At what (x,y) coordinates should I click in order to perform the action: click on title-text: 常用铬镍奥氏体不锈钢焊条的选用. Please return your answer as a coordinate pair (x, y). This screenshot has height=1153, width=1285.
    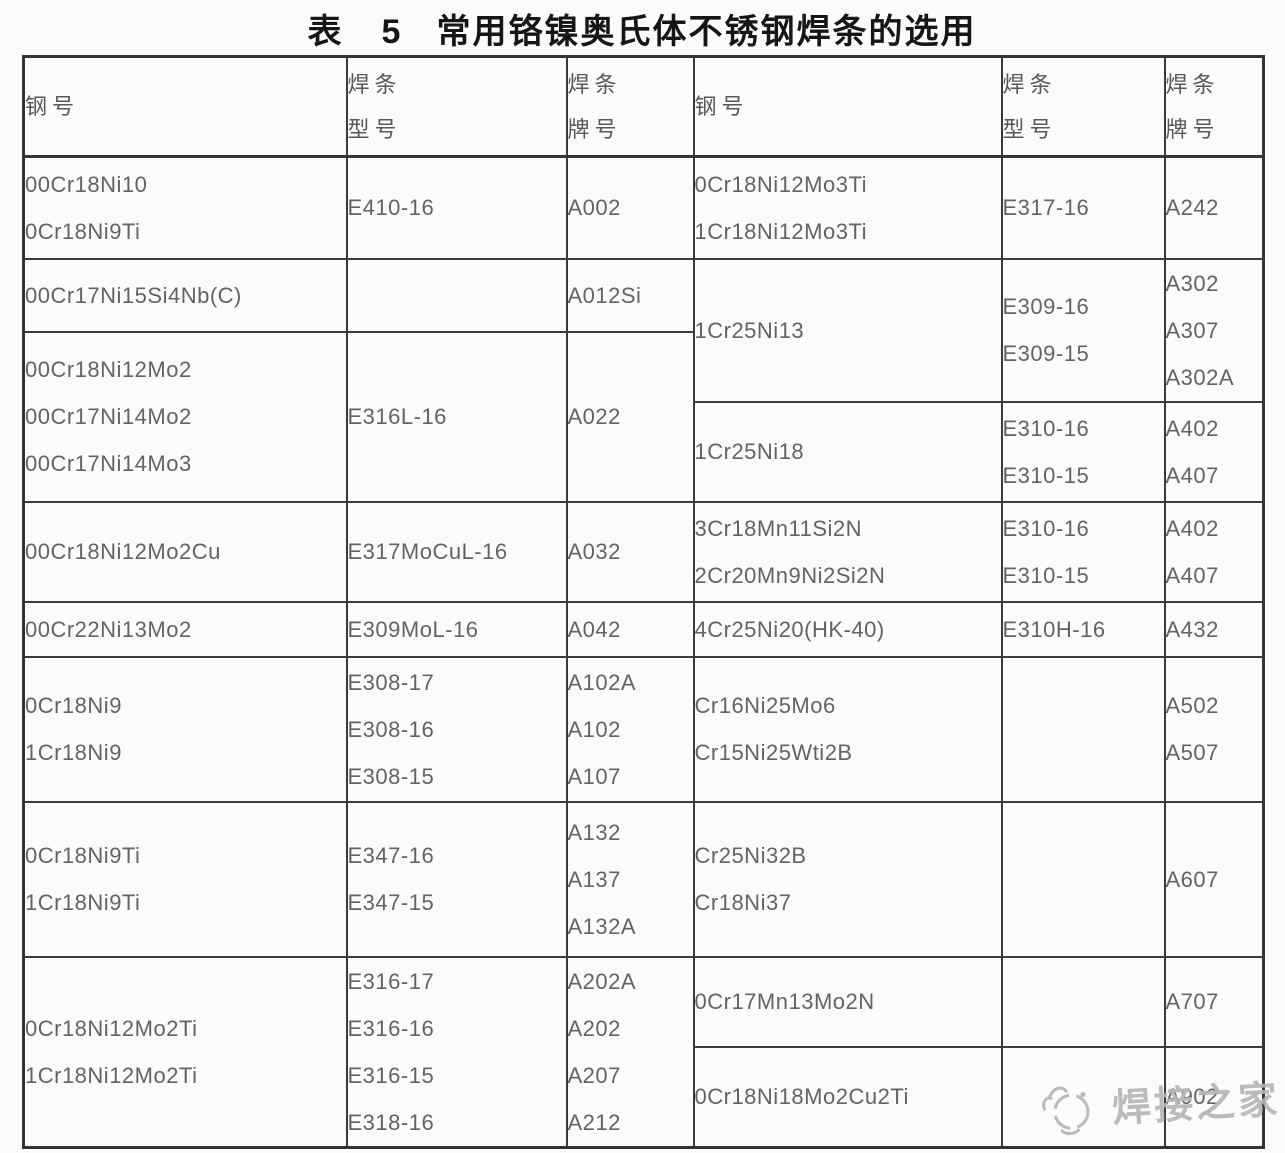
    Looking at the image, I should click on (706, 32).